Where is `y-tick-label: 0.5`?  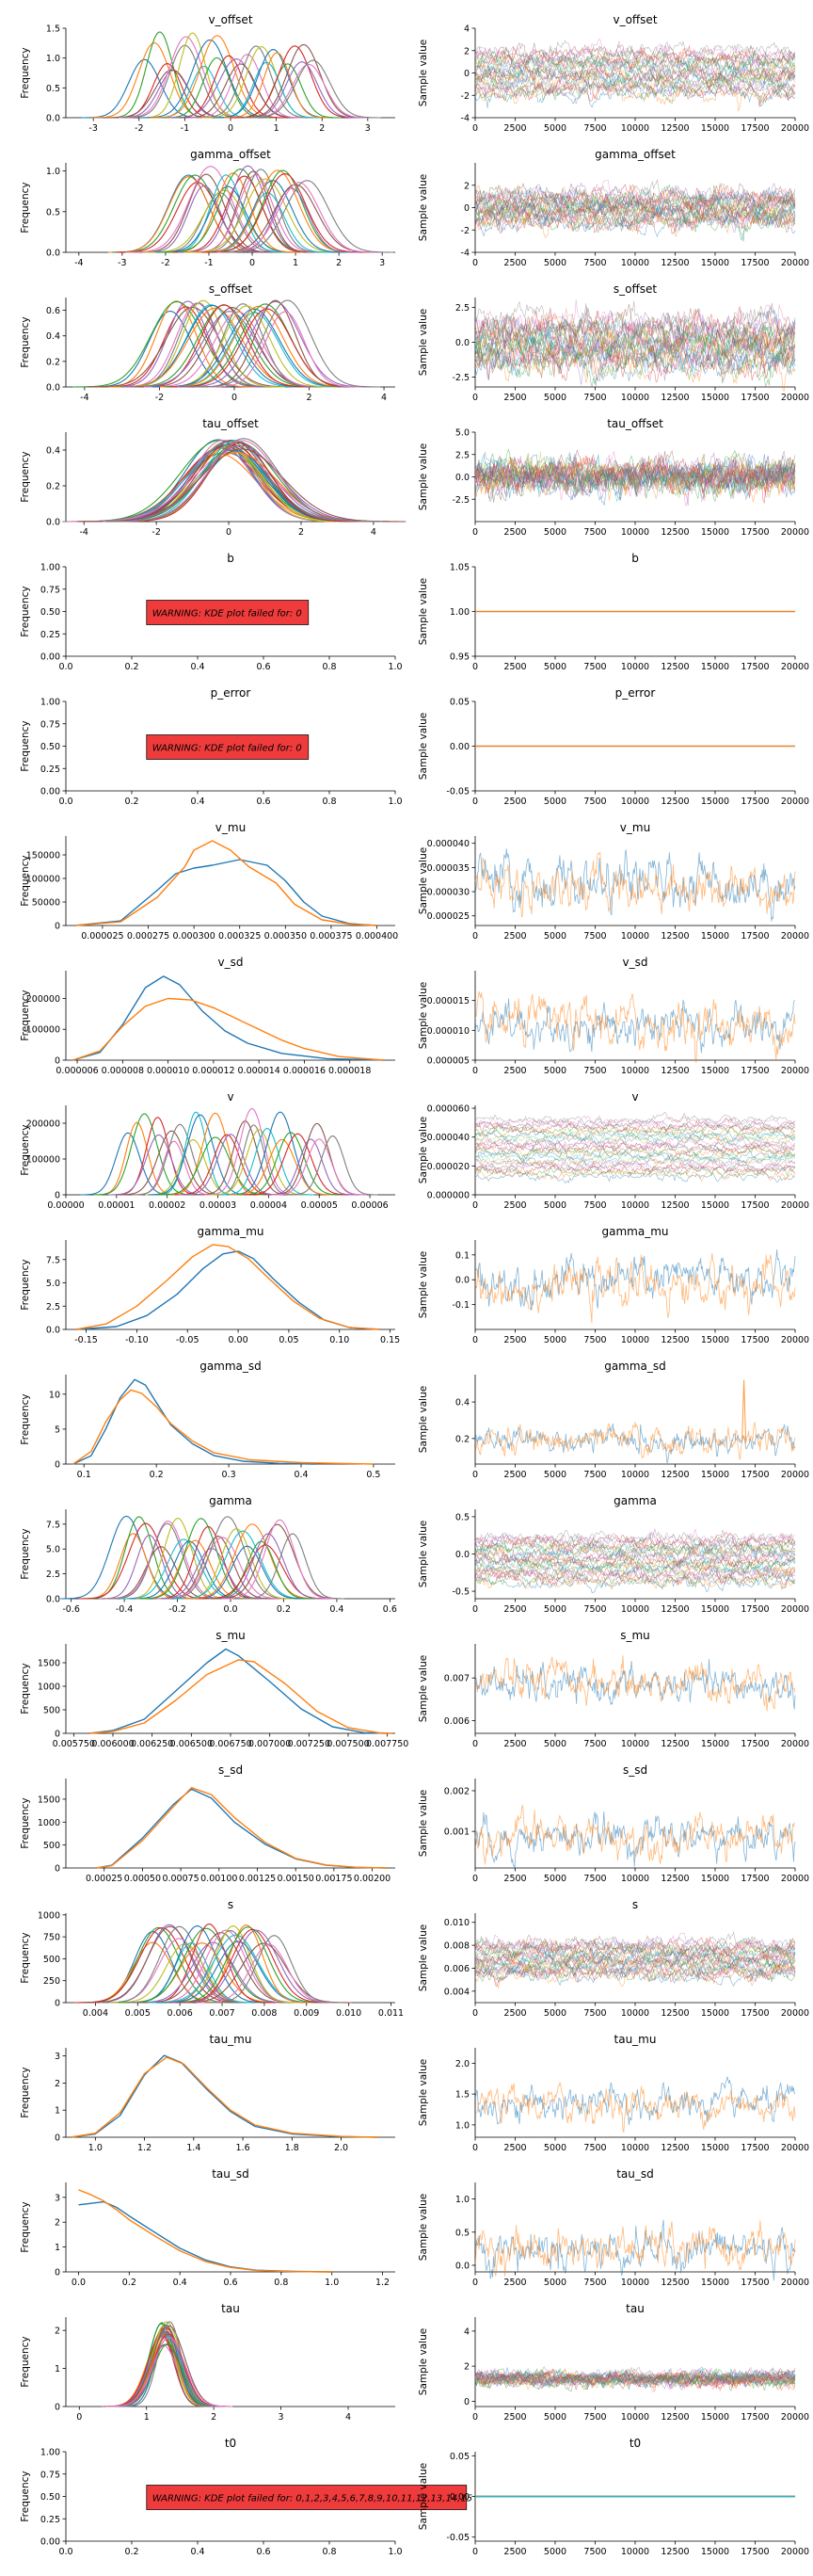
y-tick-label: 0.5 is located at coordinates (462, 2233).